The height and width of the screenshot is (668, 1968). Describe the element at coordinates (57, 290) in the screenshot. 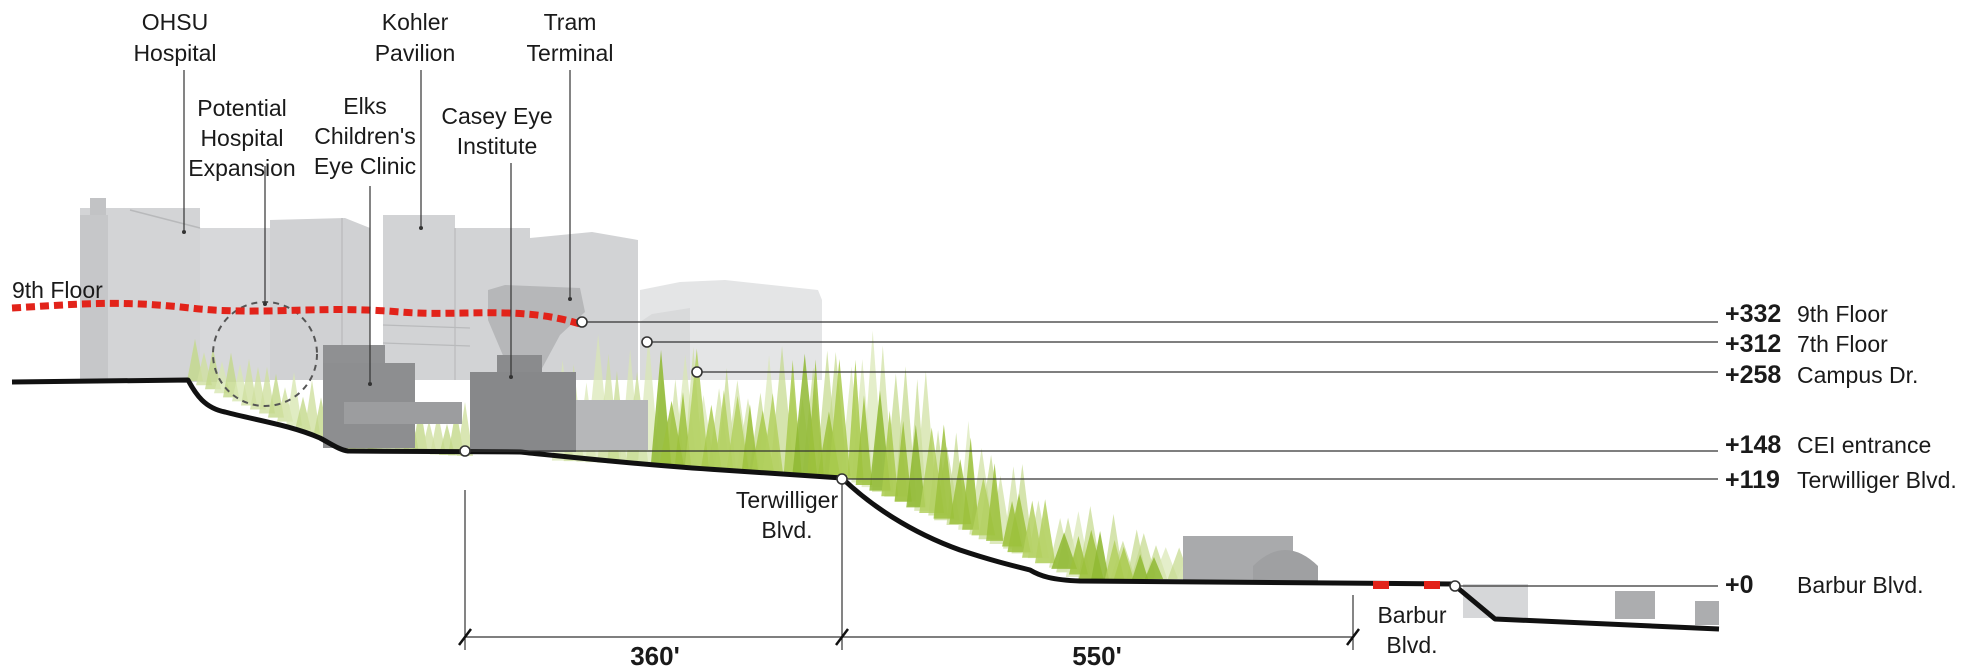

I see `ninth-floor-line-label: 9th Floor` at that location.